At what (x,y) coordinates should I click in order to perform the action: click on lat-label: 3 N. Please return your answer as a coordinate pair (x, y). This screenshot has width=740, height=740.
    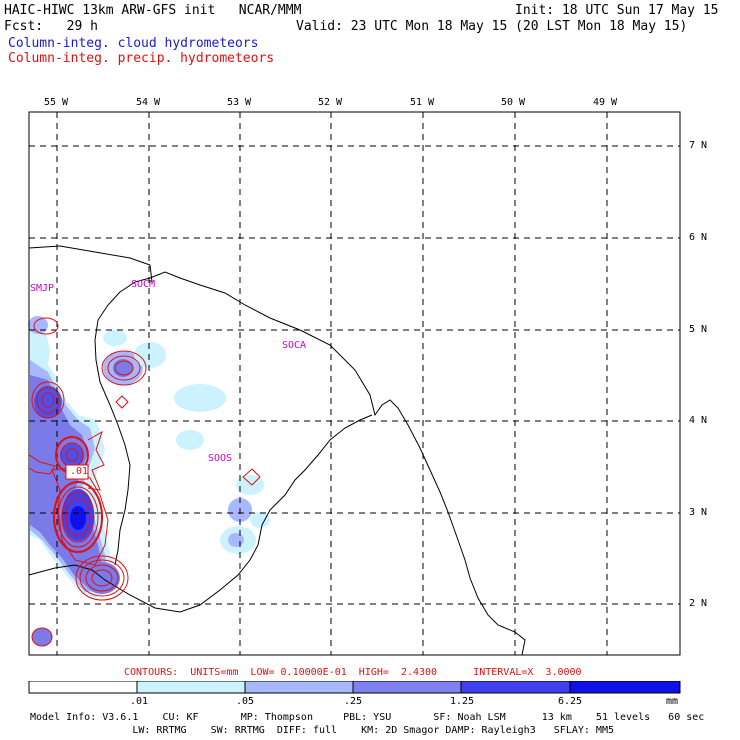
    Looking at the image, I should click on (698, 512).